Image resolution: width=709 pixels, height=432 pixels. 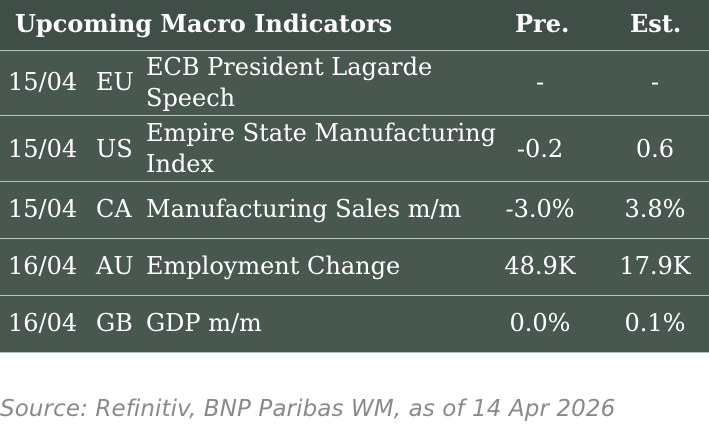 I want to click on row-indicator-continued: Speech, so click(x=191, y=98).